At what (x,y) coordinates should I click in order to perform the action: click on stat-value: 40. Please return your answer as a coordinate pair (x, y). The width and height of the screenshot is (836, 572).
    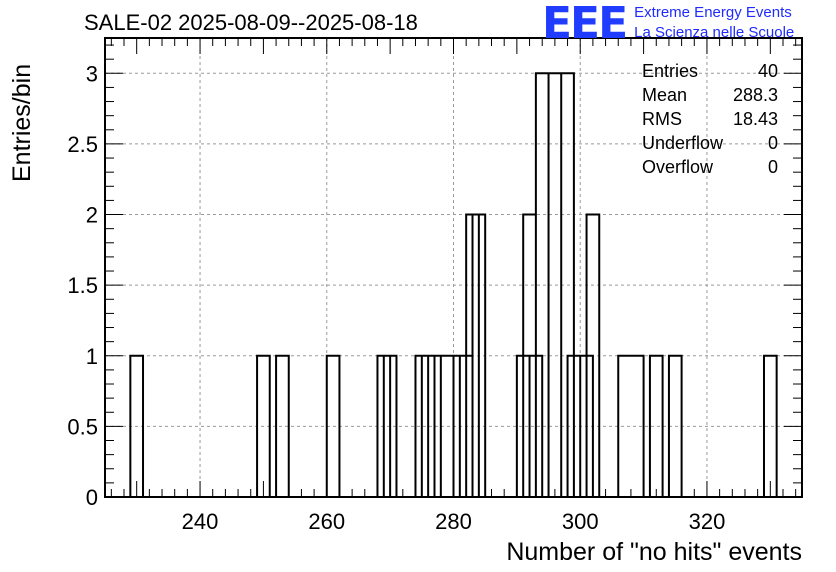
    Looking at the image, I should click on (767, 71).